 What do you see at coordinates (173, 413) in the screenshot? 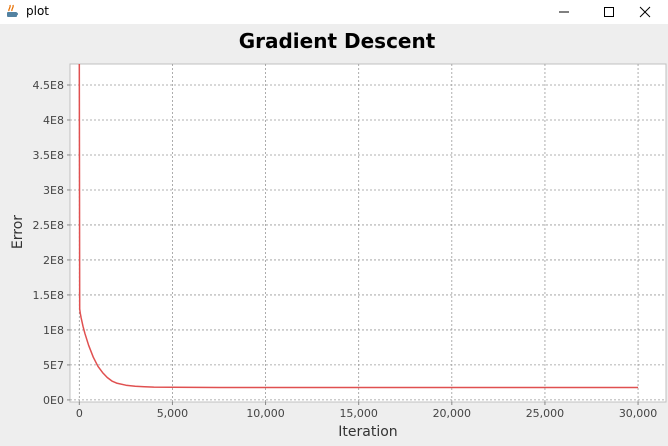
I see `x-tick-label: 5,000` at bounding box center [173, 413].